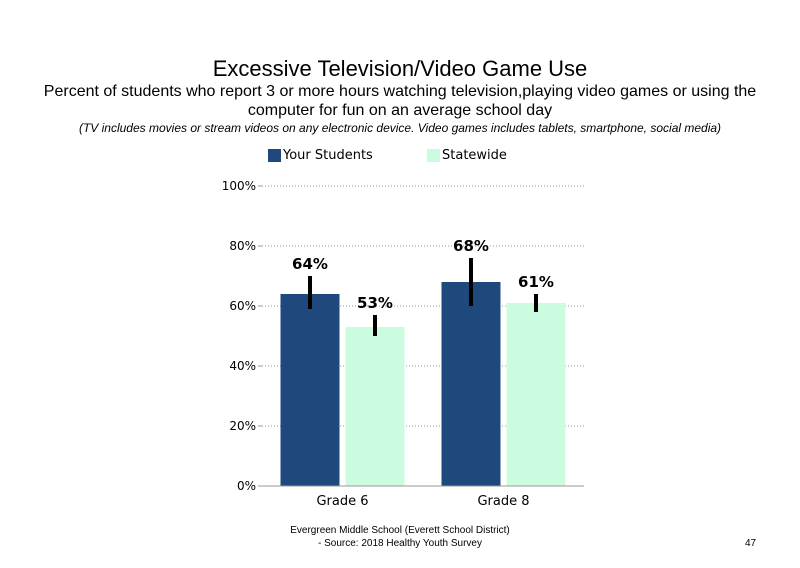 The height and width of the screenshot is (568, 800). I want to click on chart-title: Excessive Television/Video Game Use, so click(400, 68).